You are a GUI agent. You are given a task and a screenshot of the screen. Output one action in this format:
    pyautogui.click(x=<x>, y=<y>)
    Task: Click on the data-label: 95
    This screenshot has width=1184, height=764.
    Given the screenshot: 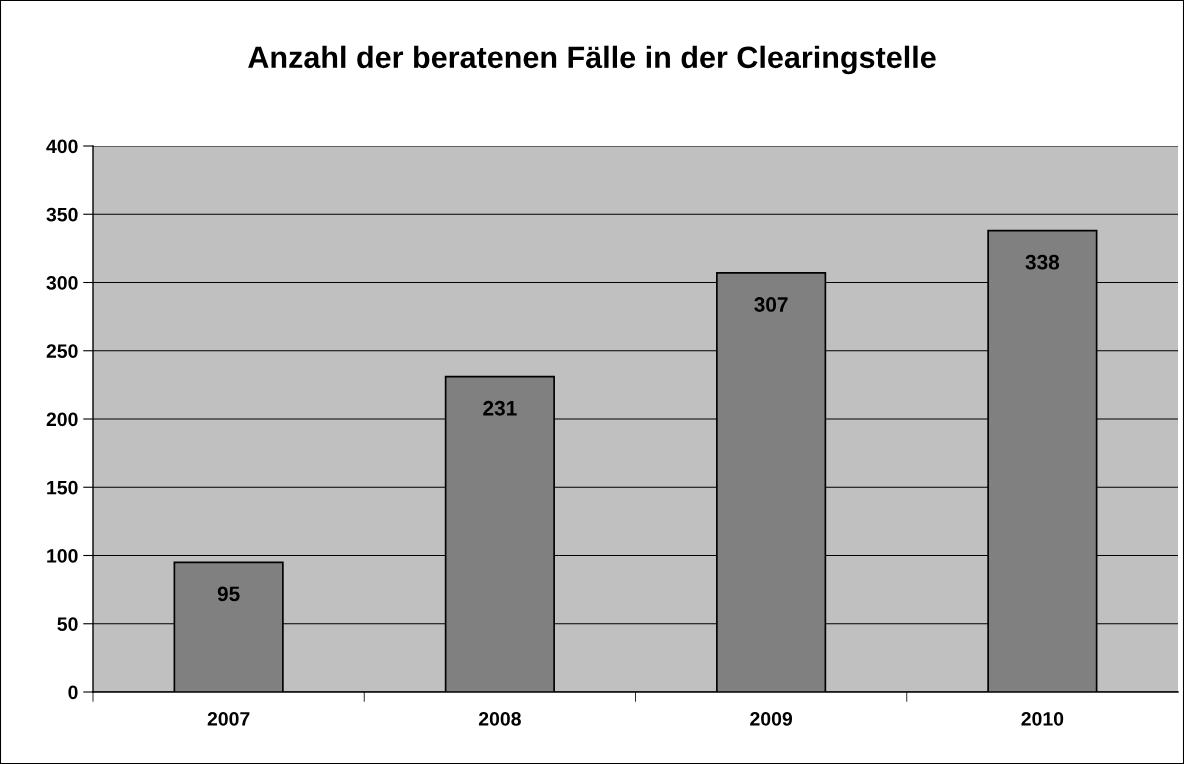 What is the action you would take?
    pyautogui.click(x=228, y=594)
    